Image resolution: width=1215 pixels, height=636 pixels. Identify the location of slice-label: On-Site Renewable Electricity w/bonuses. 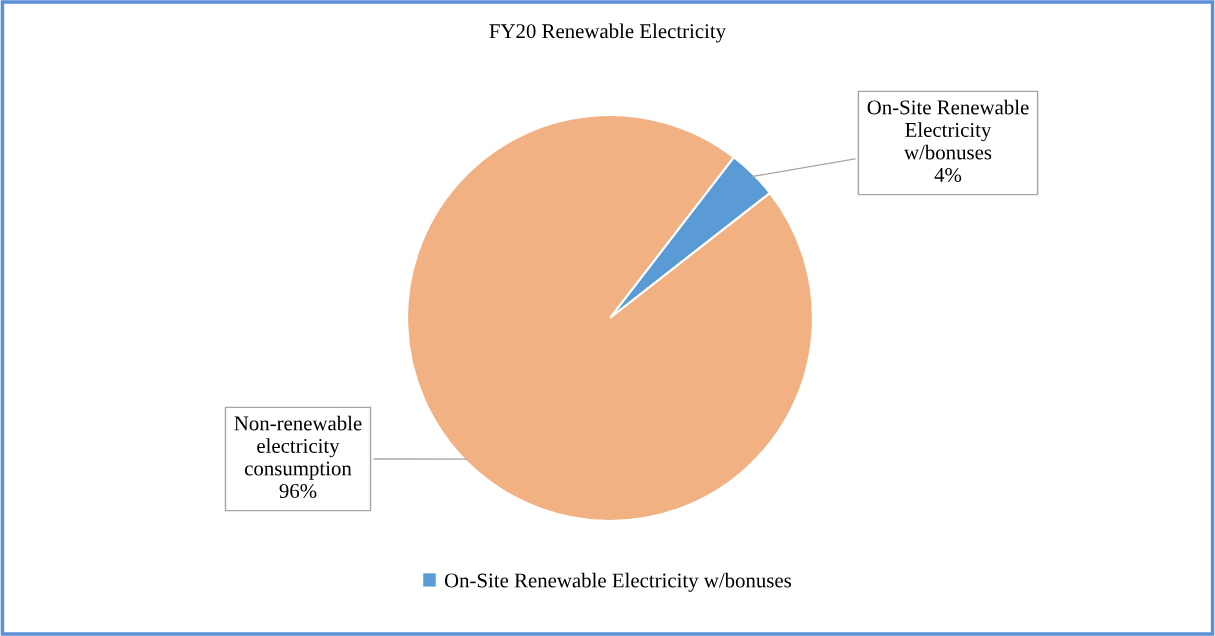
(948, 129).